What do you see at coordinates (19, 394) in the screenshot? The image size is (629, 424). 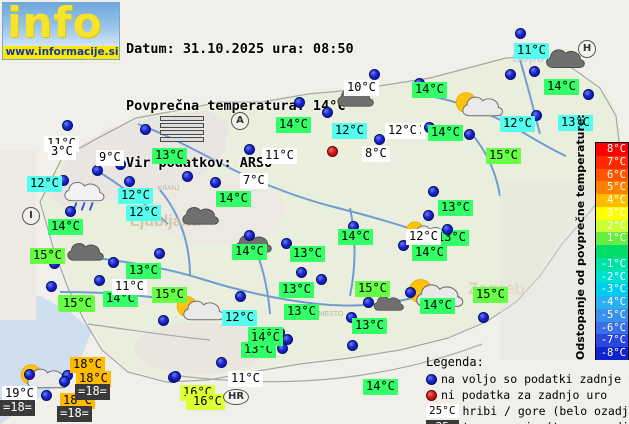 I see `temperature-chip: 19°C` at bounding box center [19, 394].